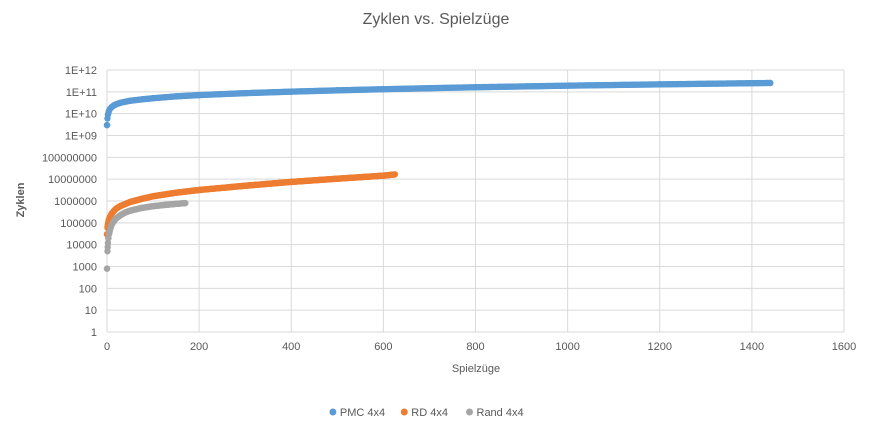  Describe the element at coordinates (81, 246) in the screenshot. I see `y-tick-label: 10000` at that location.